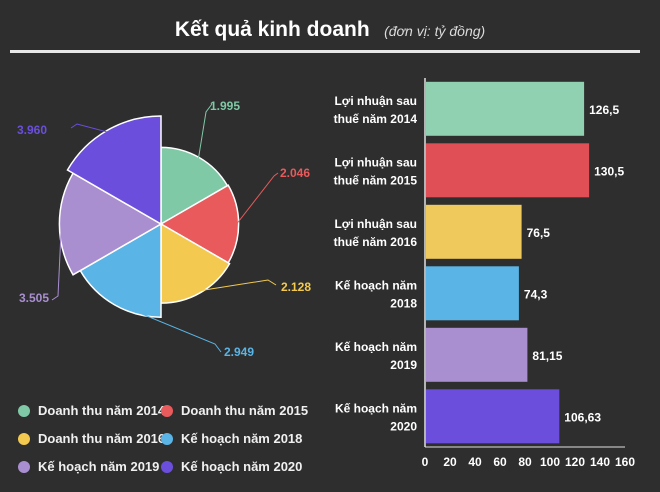  What do you see at coordinates (450, 462) in the screenshot?
I see `bar-x-tick-label: 20` at bounding box center [450, 462].